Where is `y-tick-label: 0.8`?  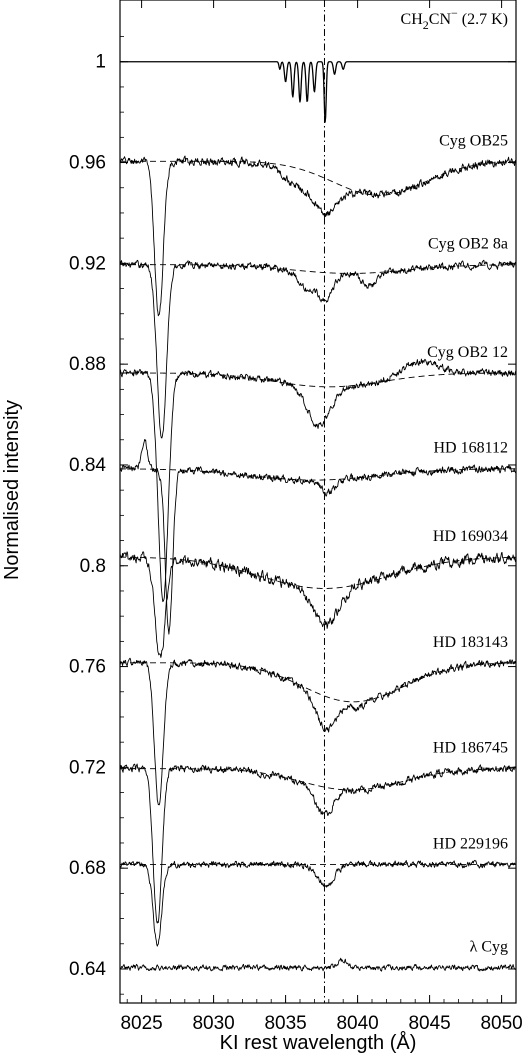
y-tick-label: 0.8 is located at coordinates (93, 566).